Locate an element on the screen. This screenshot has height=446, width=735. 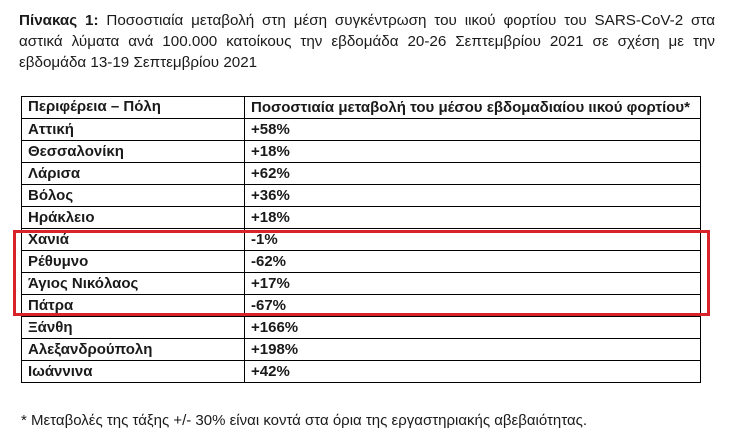
cell-region: Βόλος is located at coordinates (133, 195).